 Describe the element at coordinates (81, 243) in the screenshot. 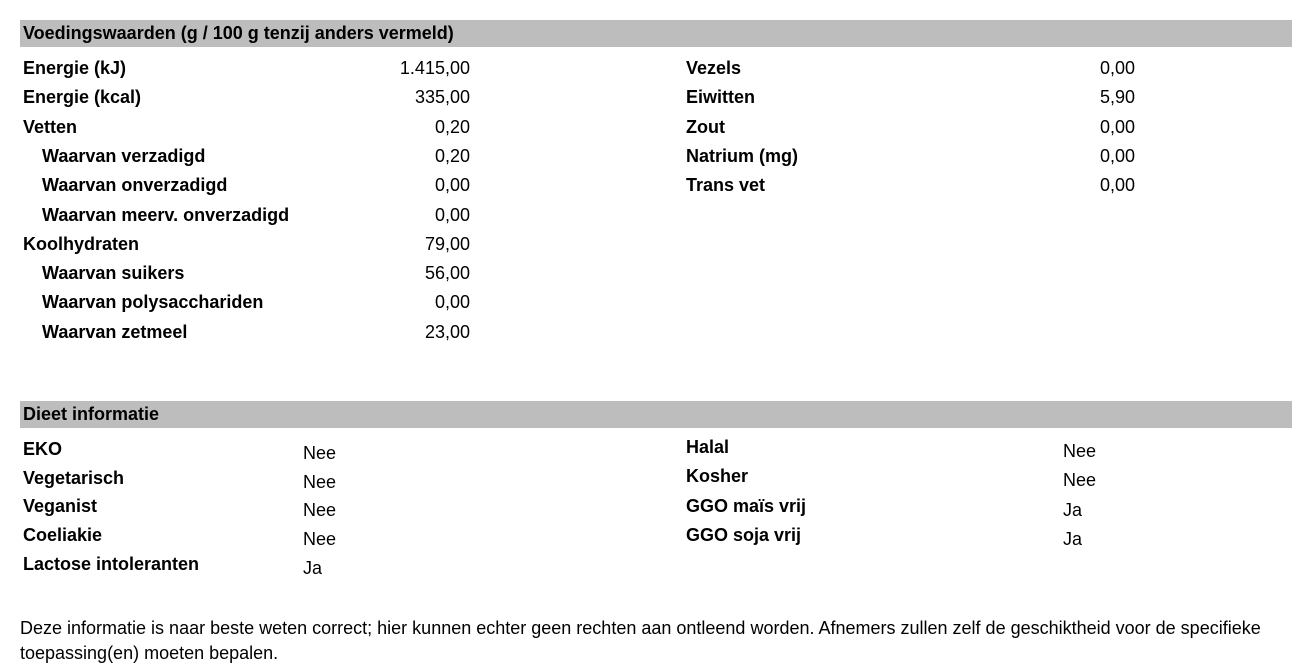

I see `row-label: Koolhydraten` at that location.